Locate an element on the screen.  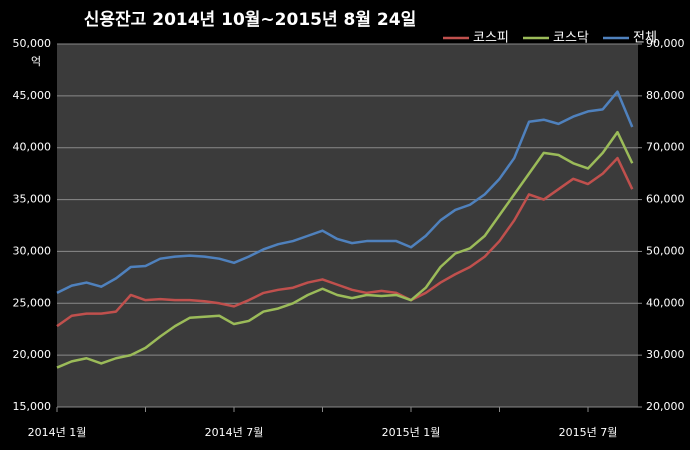
y-tick-label: 25,000 is located at coordinates (32, 302).